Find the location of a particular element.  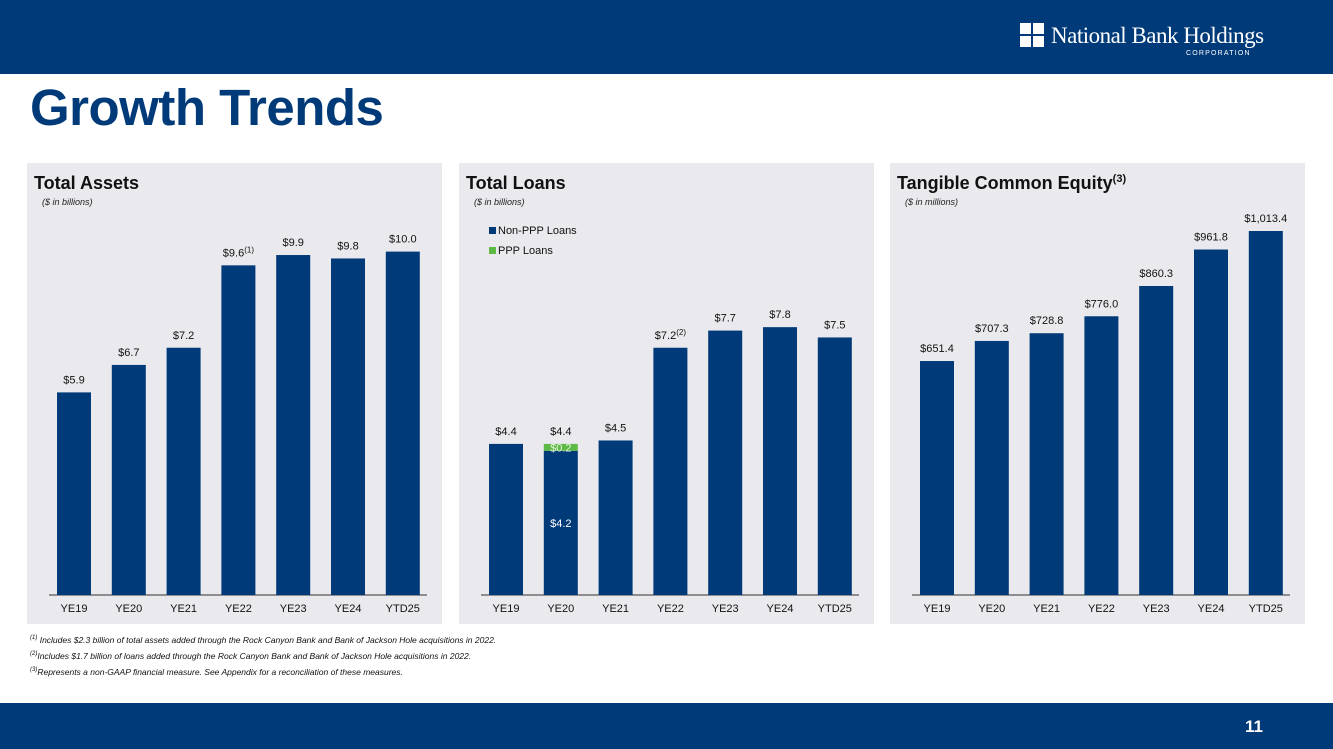

data-label: $728.8 is located at coordinates (1047, 321).